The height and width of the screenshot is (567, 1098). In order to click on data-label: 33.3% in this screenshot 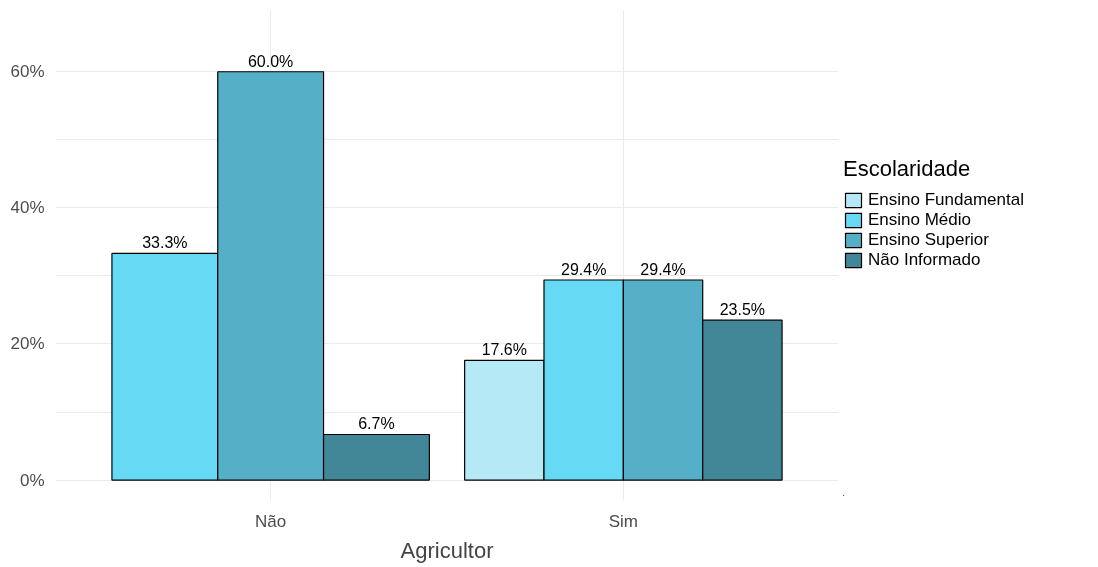, I will do `click(165, 243)`.